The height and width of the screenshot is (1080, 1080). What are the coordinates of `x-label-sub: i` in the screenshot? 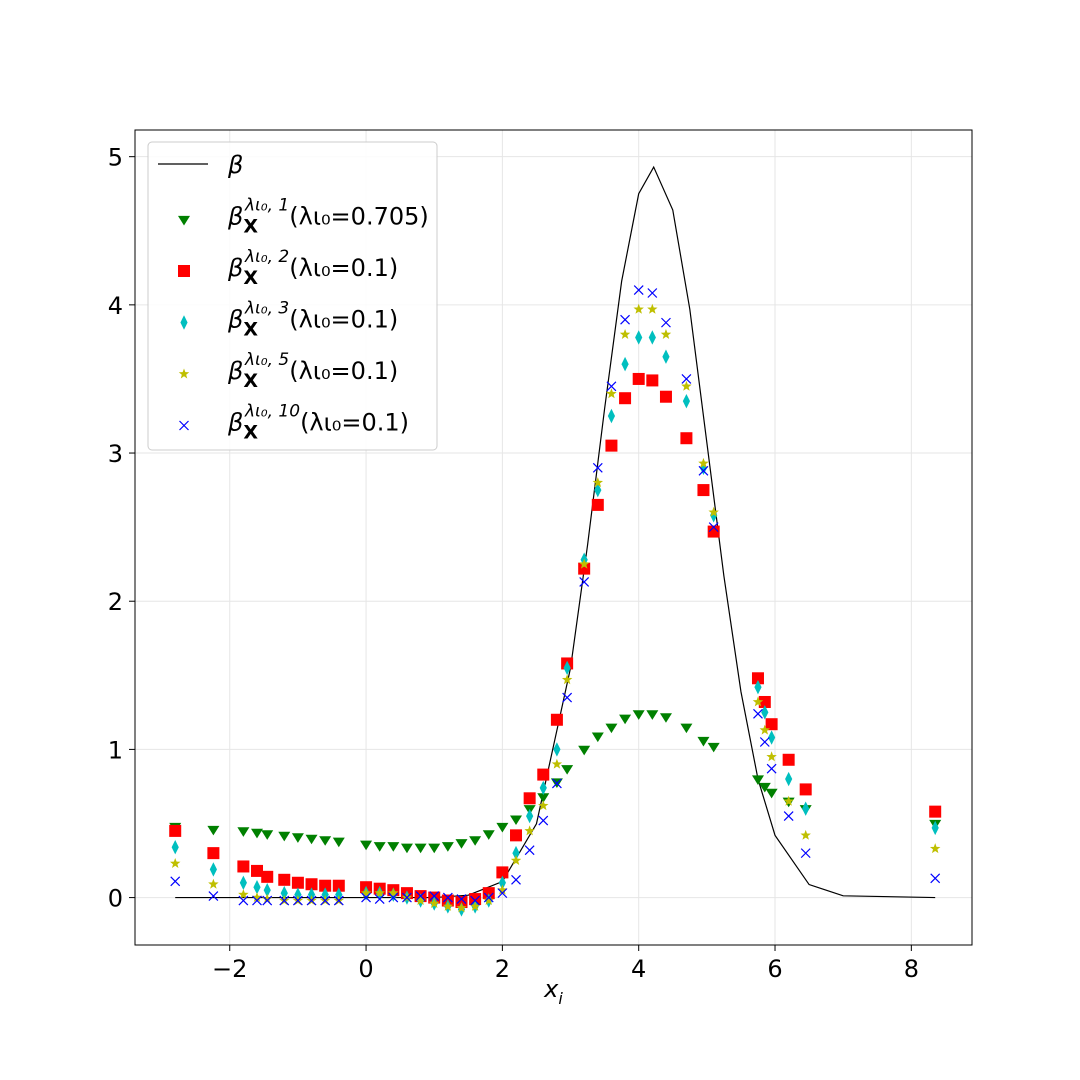 It's located at (560, 998).